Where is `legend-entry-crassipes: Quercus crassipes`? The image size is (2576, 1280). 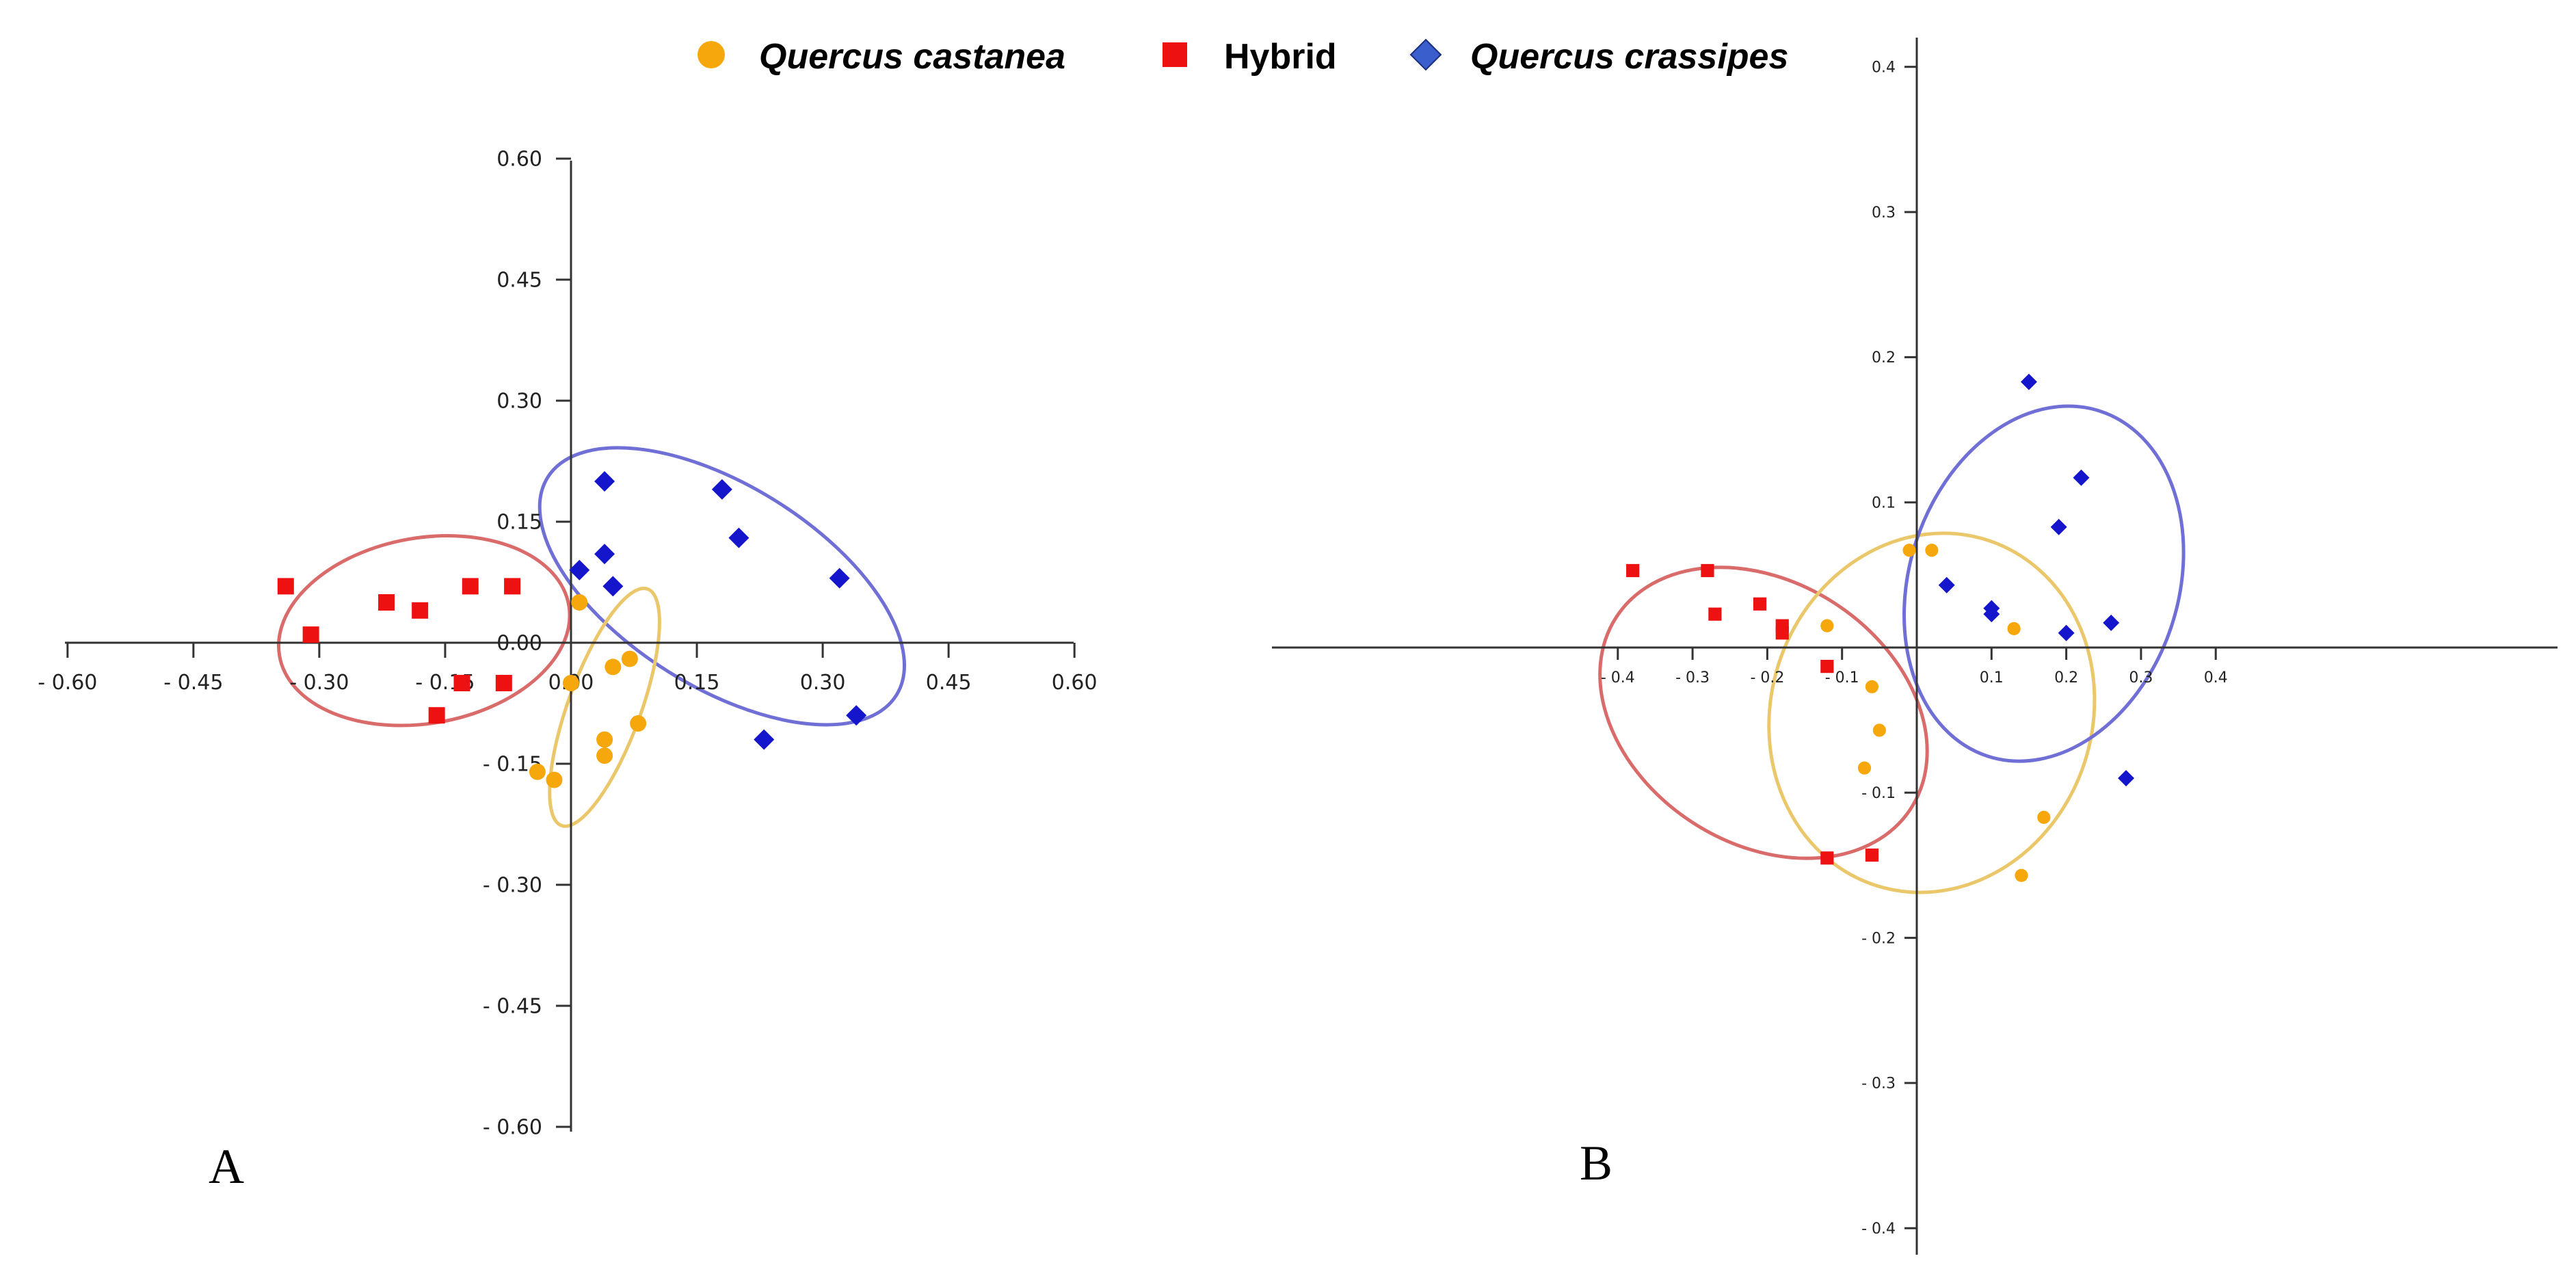 legend-entry-crassipes: Quercus crassipes is located at coordinates (1598, 57).